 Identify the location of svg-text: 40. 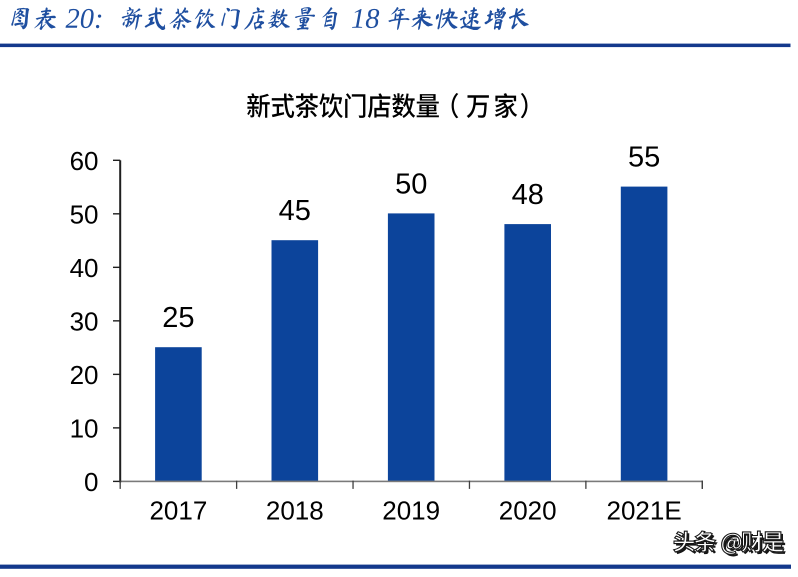
(84, 268).